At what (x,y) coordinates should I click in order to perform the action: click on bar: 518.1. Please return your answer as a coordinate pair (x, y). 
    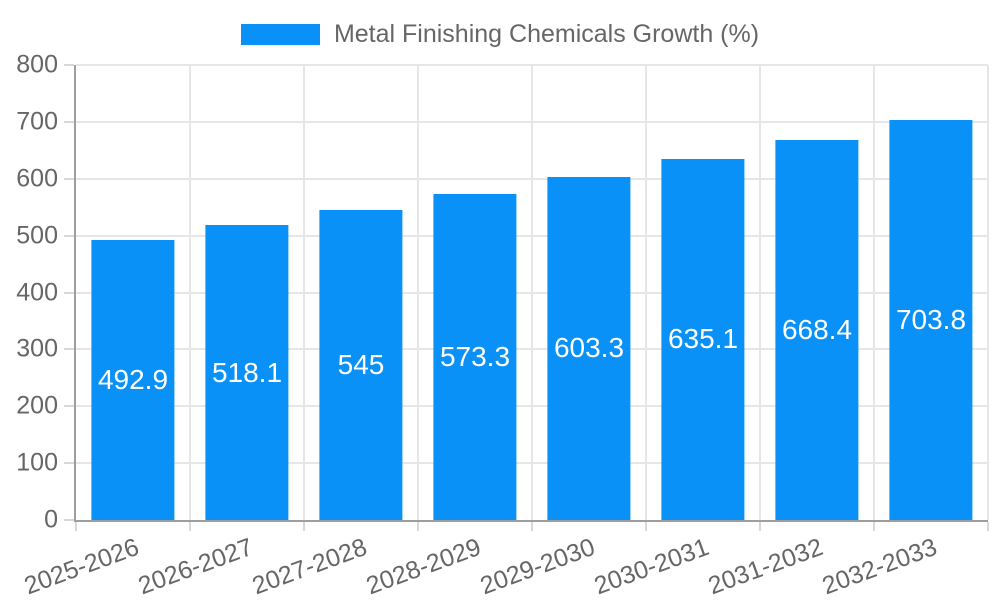
    Looking at the image, I should click on (247, 372).